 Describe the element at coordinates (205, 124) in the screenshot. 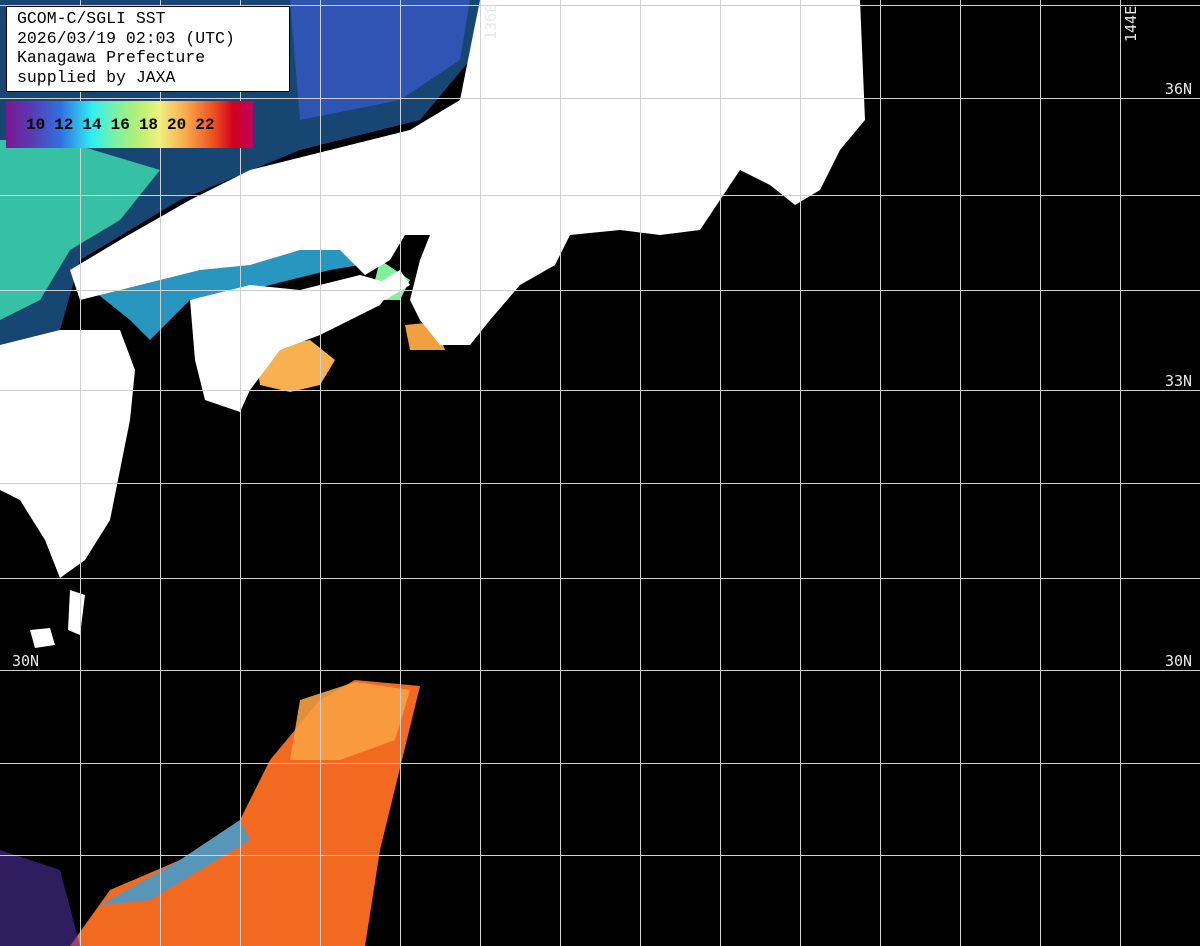

I see `legend-tick: 22` at that location.